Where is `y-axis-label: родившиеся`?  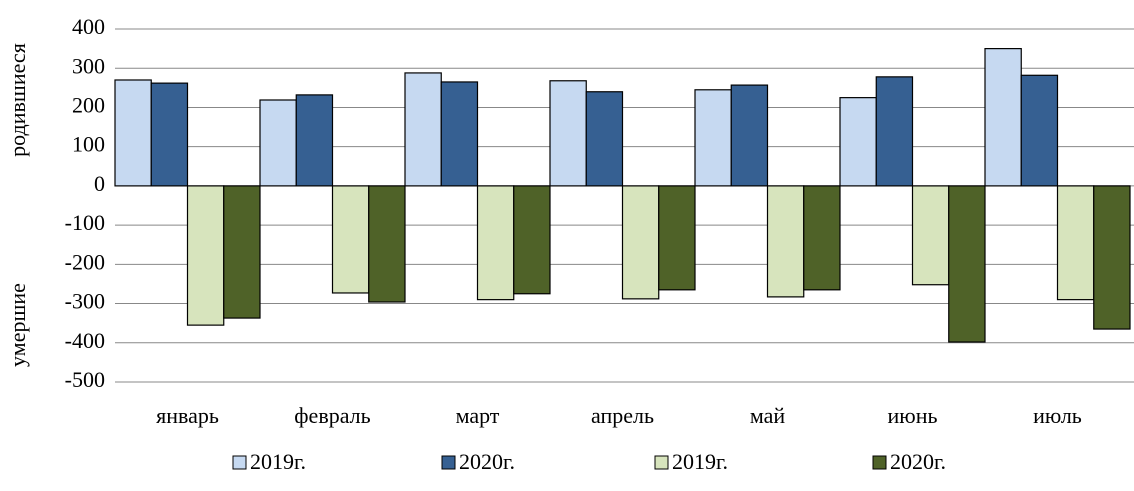 y-axis-label: родившиеся is located at coordinates (17, 100).